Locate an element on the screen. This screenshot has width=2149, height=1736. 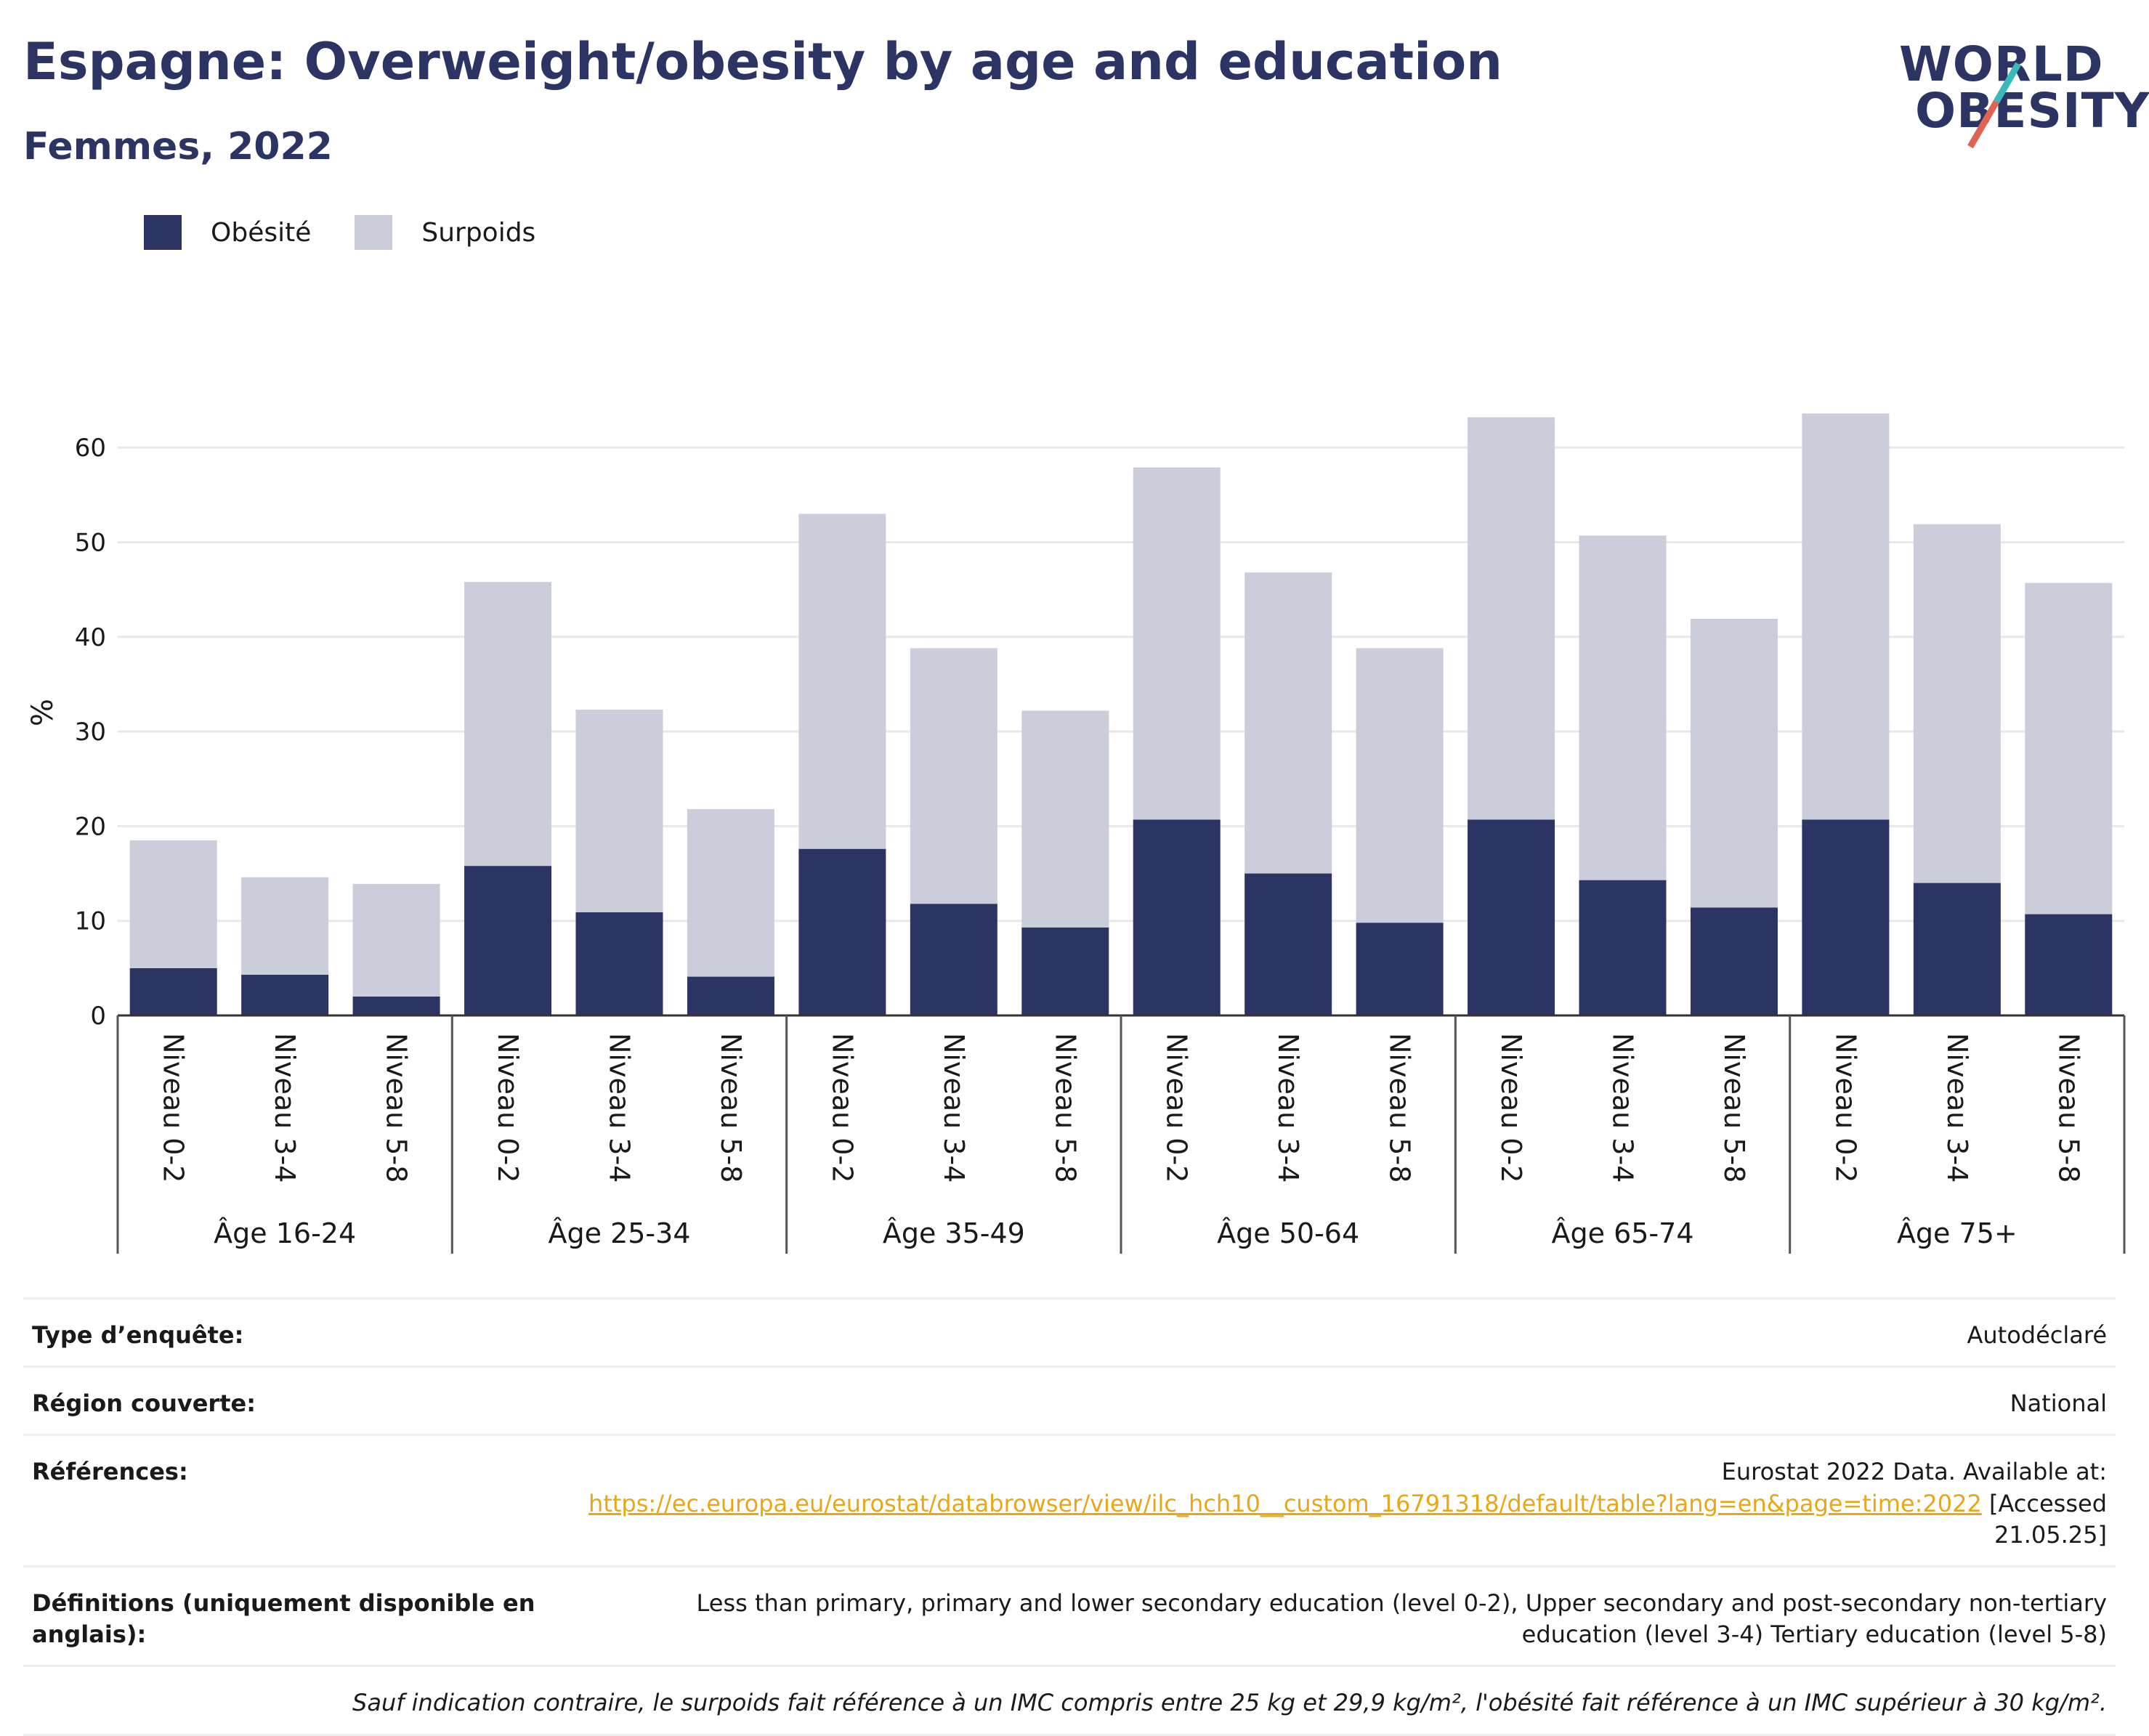
y-tick-label: 60 is located at coordinates (90, 448).